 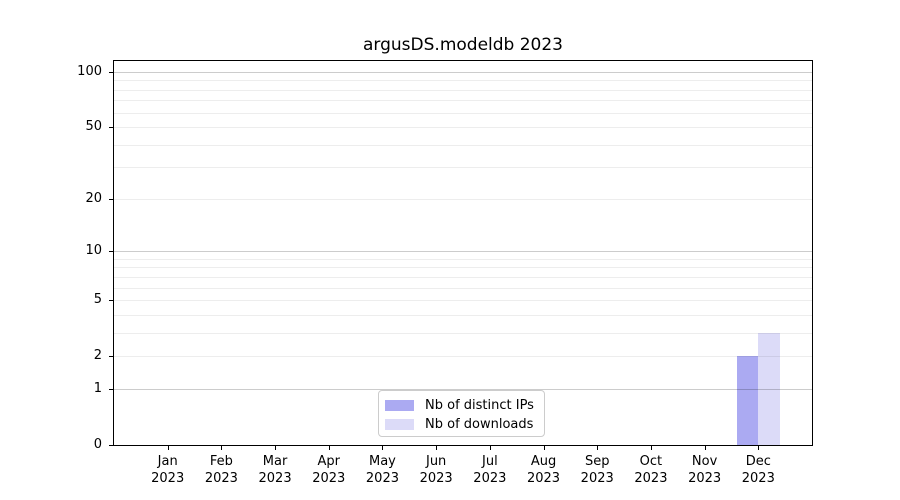 What do you see at coordinates (93, 198) in the screenshot?
I see `y-tick-label: 20` at bounding box center [93, 198].